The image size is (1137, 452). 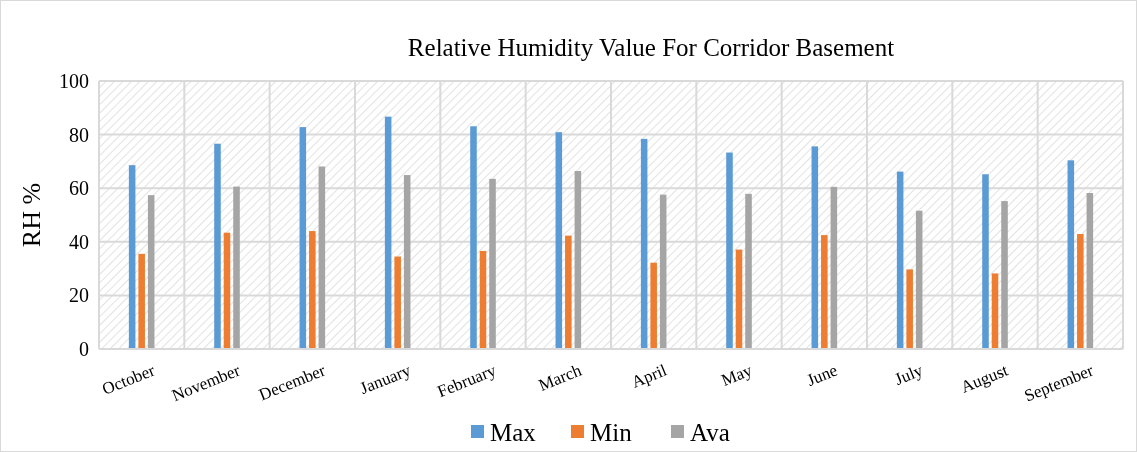 I want to click on x-tick-label: August, so click(x=984, y=378).